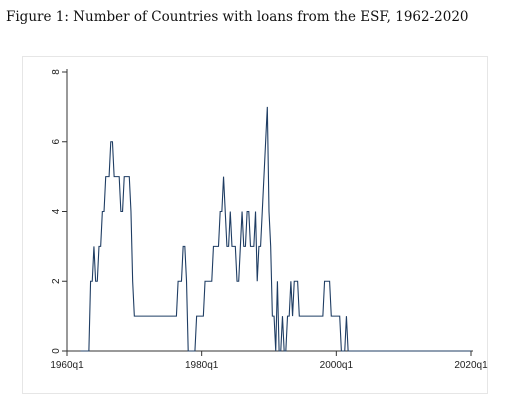 This screenshot has width=511, height=406. What do you see at coordinates (56, 281) in the screenshot?
I see `y-tick-label: 2` at bounding box center [56, 281].